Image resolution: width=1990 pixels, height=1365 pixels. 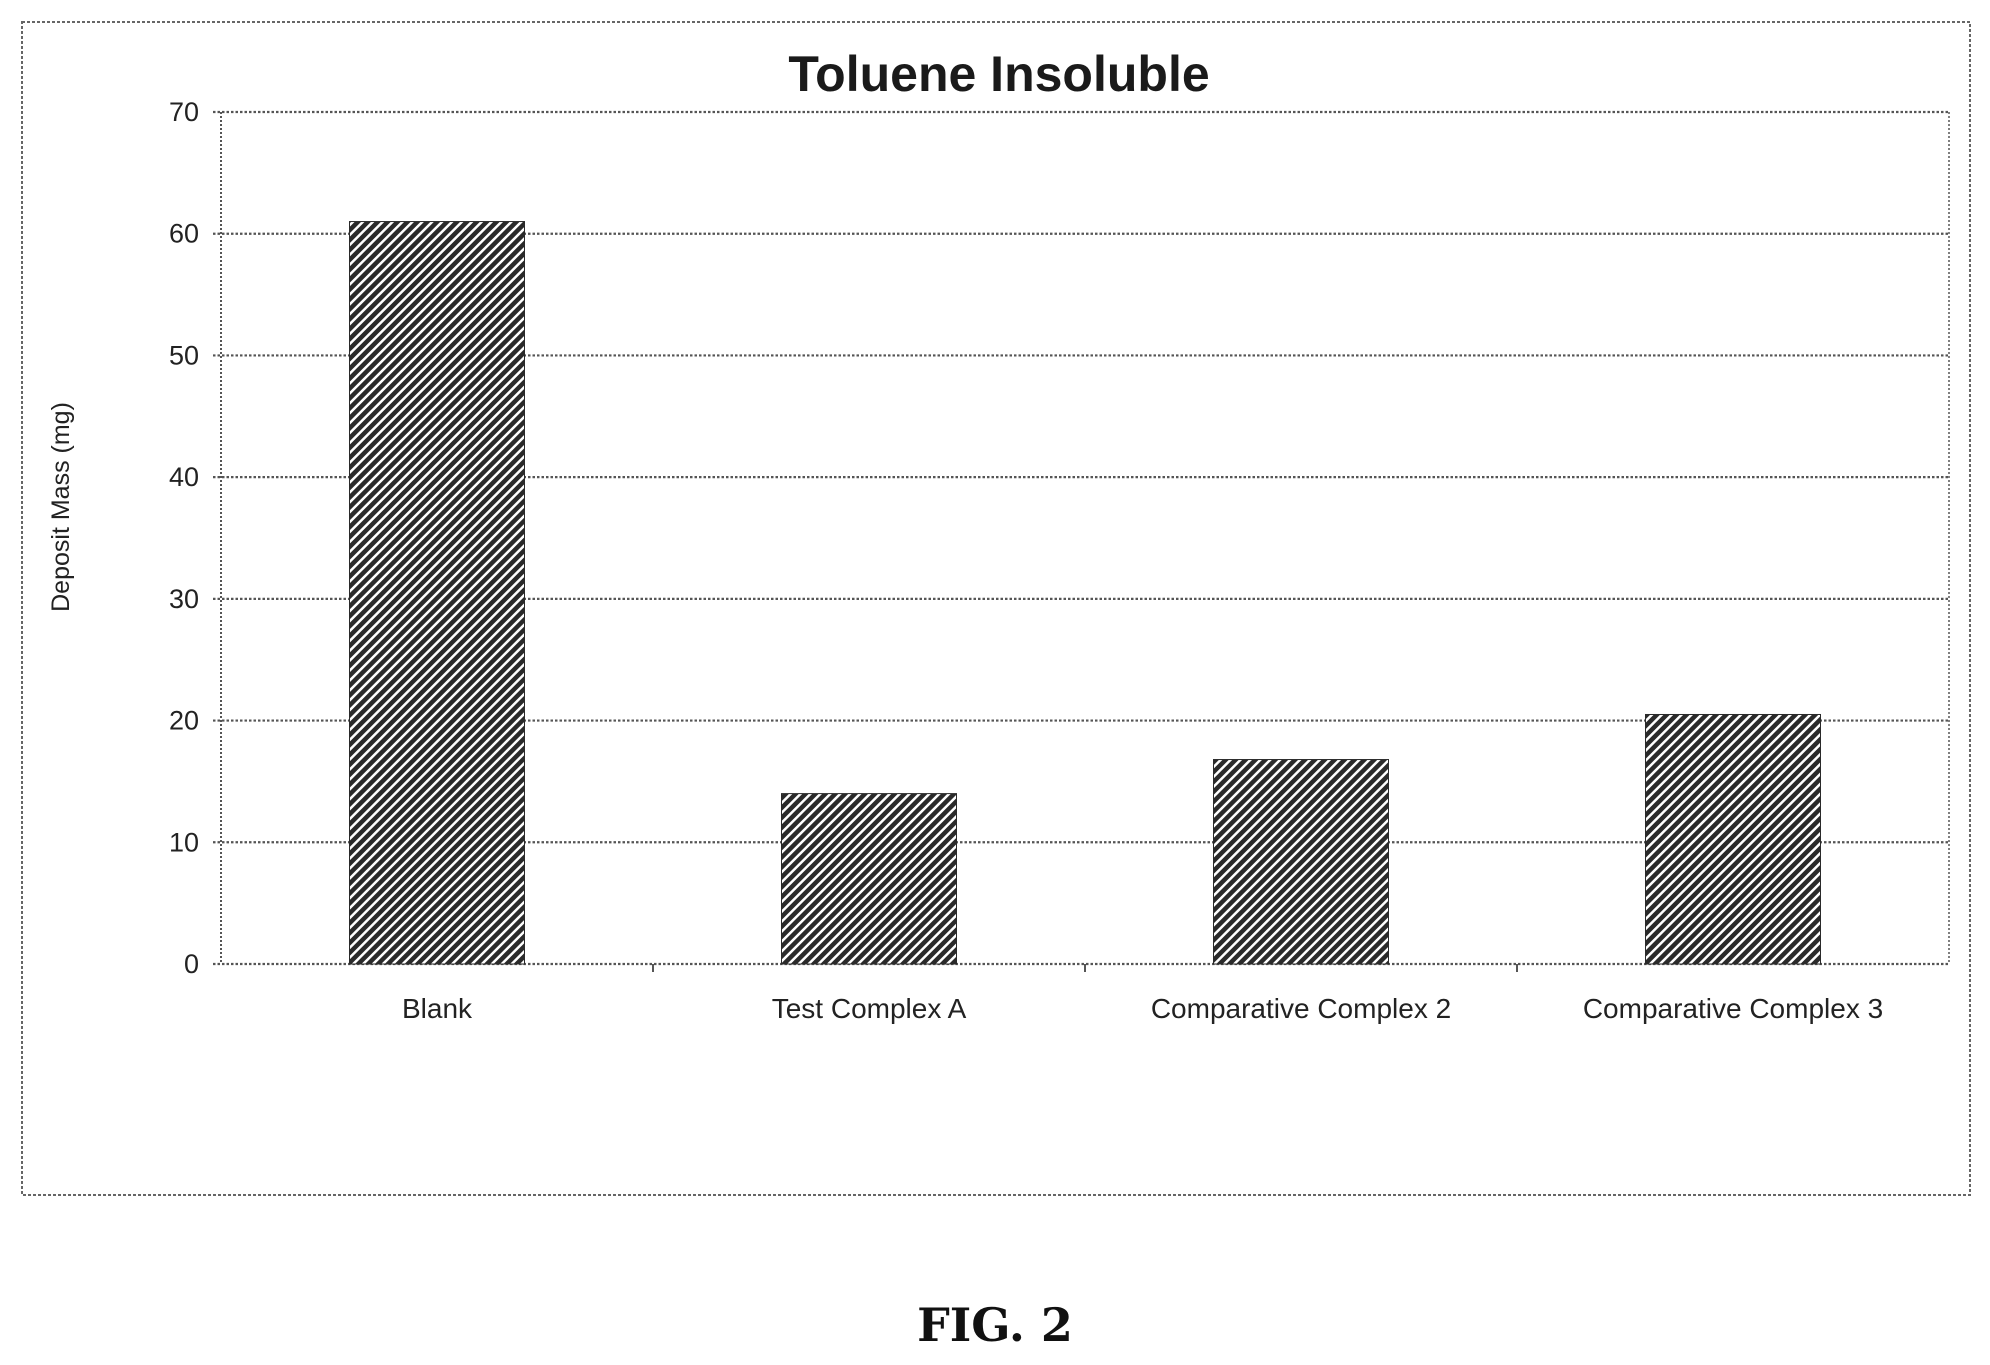 I want to click on y-tick-label: 10, so click(x=184, y=842).